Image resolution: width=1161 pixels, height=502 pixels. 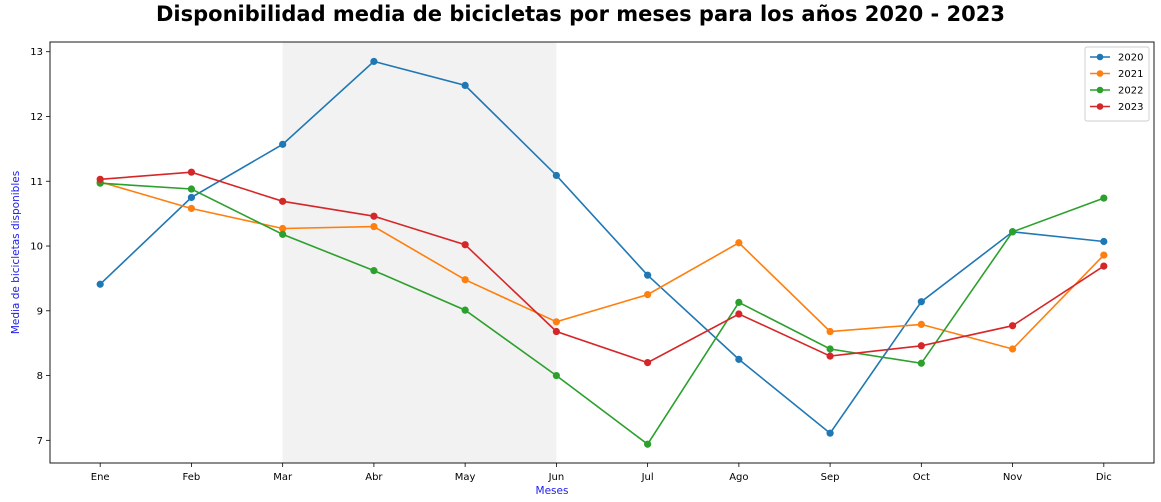 I want to click on legend-label: 2020, so click(x=1130, y=58).